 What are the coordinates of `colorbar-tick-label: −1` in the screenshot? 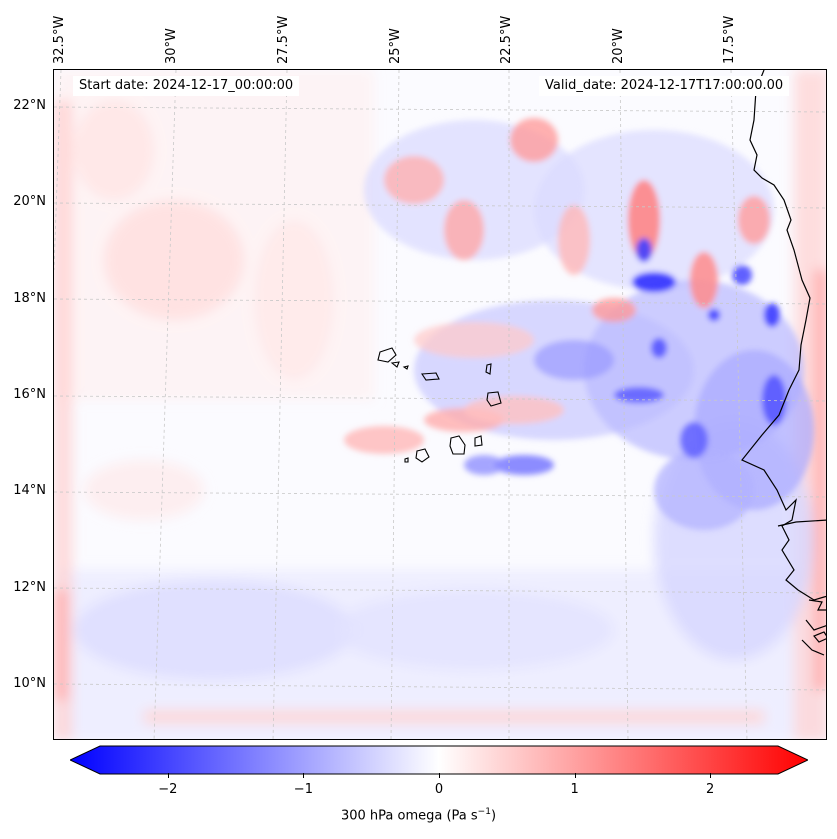 It's located at (303, 789).